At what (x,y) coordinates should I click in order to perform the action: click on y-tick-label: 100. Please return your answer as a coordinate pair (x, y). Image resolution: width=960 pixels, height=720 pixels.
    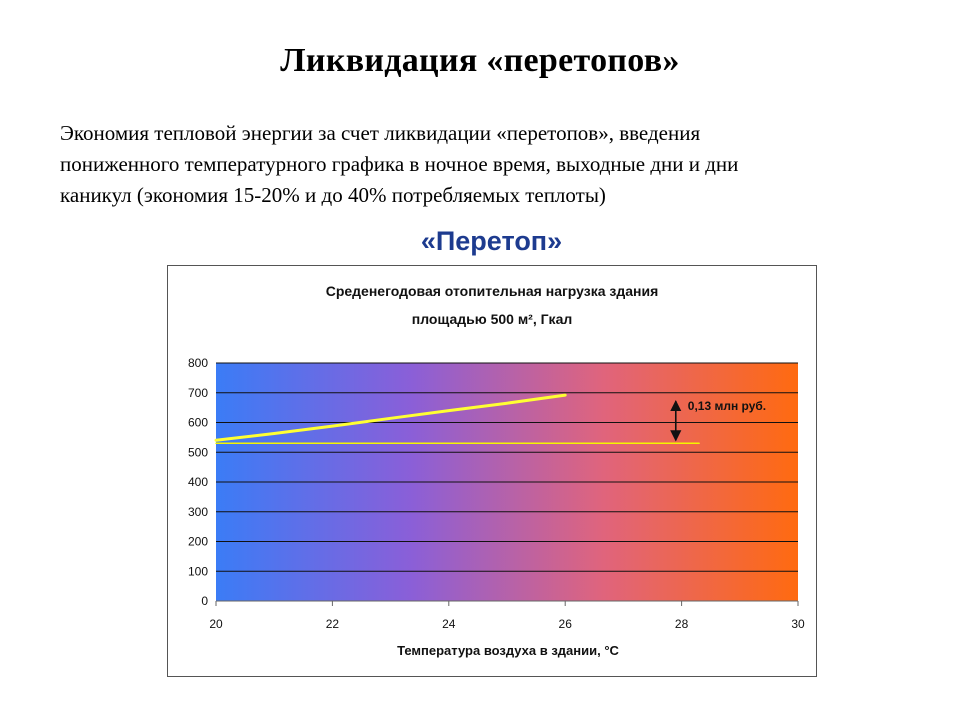
    Looking at the image, I should click on (198, 571).